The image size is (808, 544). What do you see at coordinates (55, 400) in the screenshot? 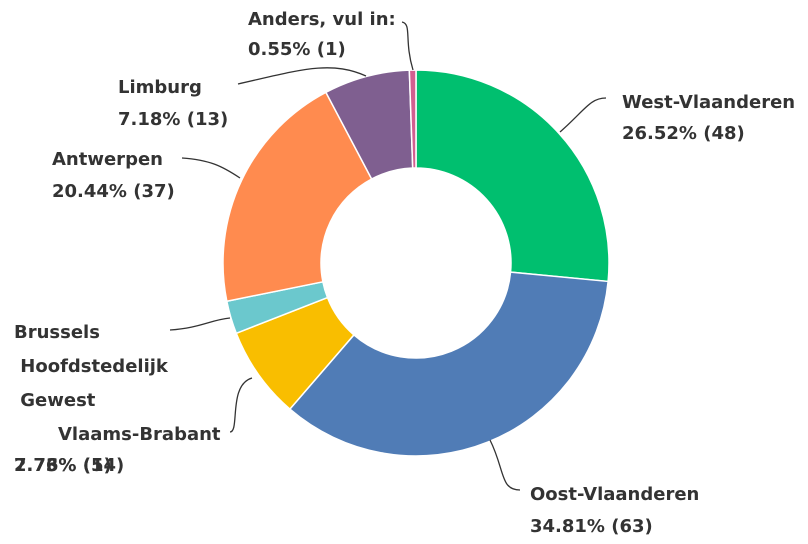
I see `label-line: Gewest` at bounding box center [55, 400].